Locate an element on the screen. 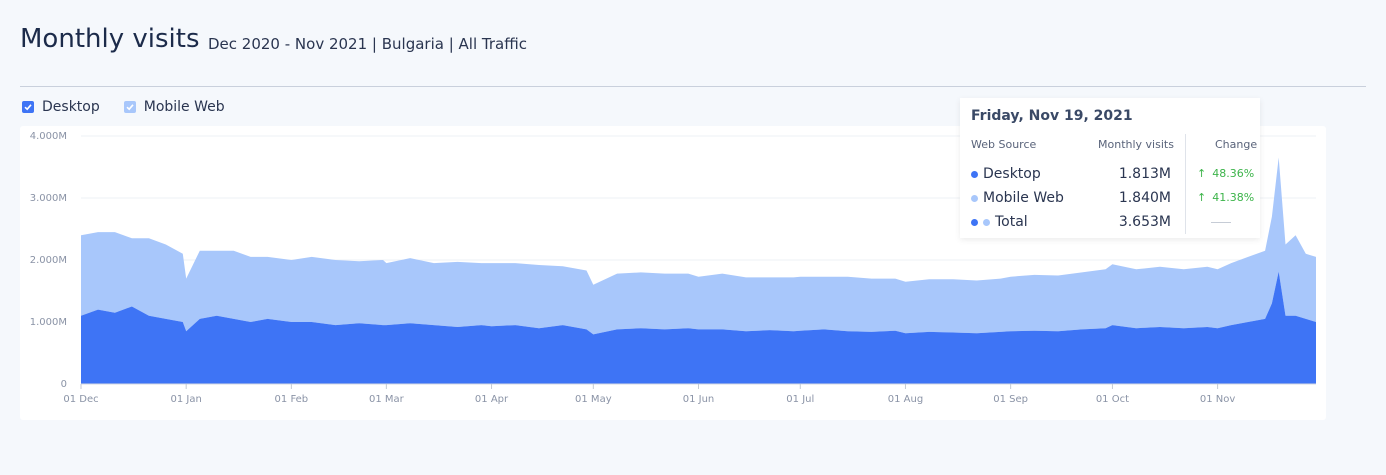 The width and height of the screenshot is (1386, 475). x-tick-label: 01 Mar is located at coordinates (387, 399).